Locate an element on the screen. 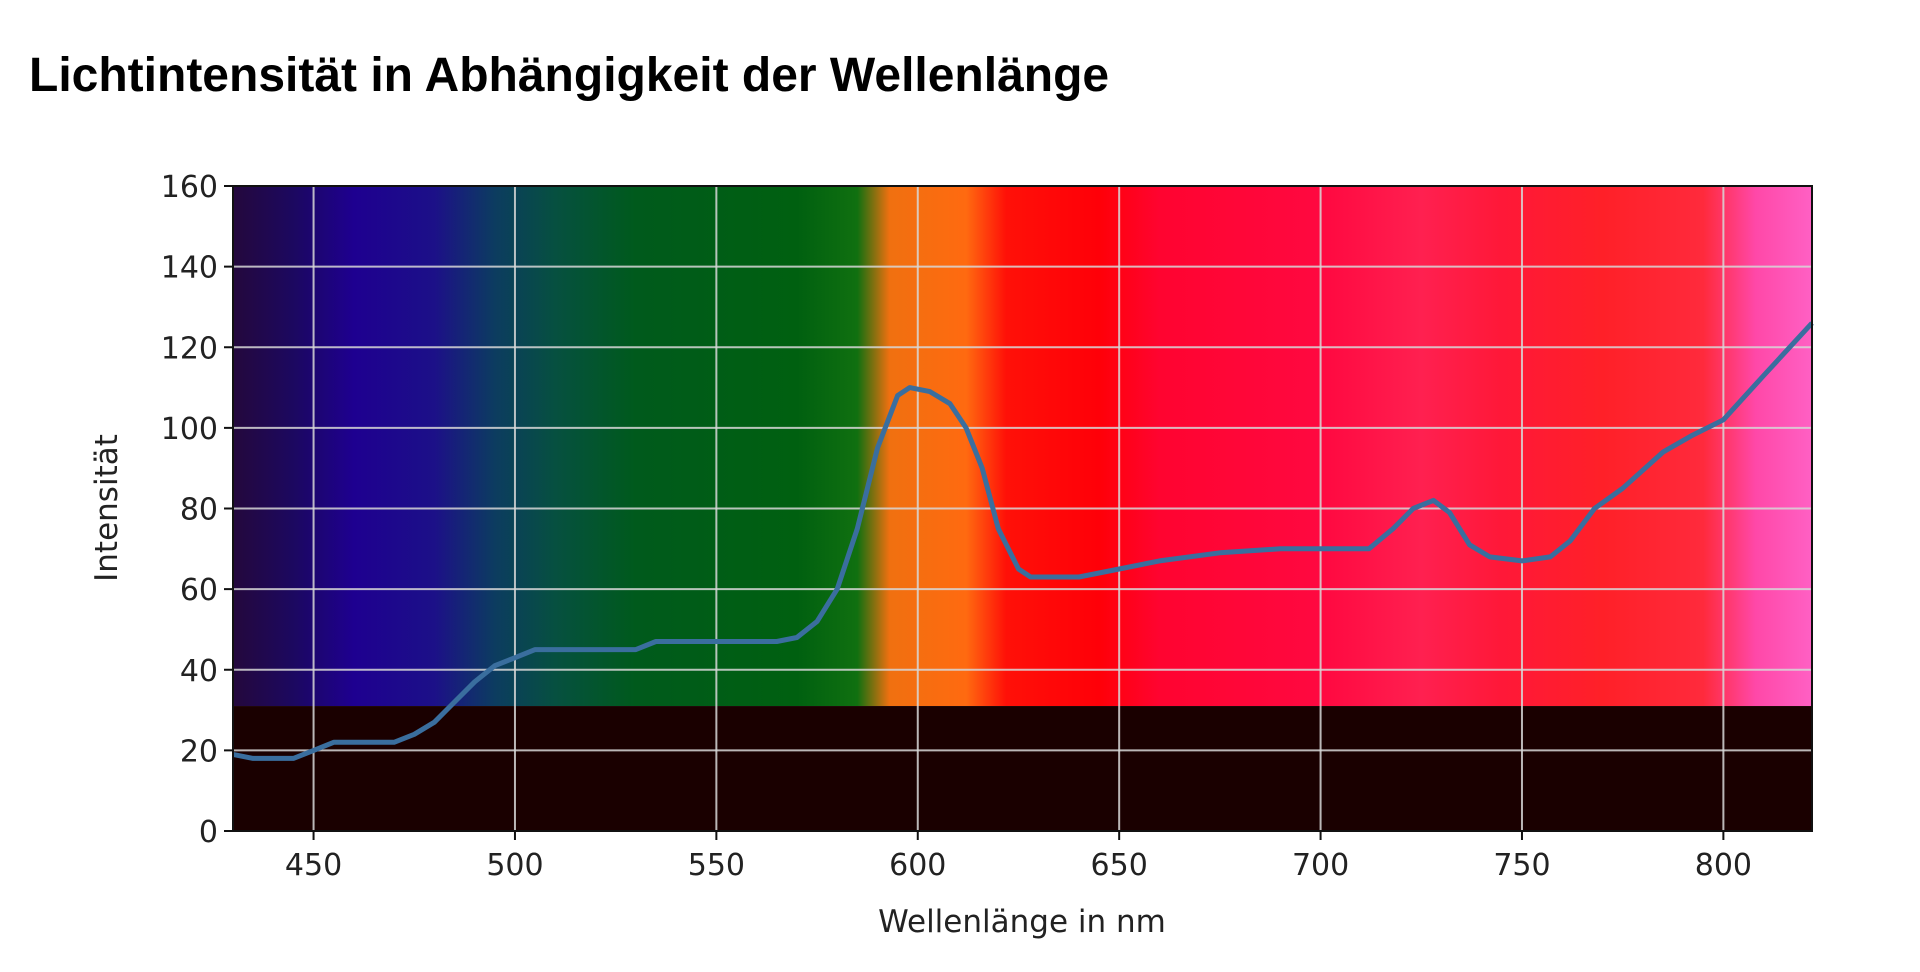 This screenshot has width=1920, height=972. y-axis-label: Intensität is located at coordinates (107, 508).